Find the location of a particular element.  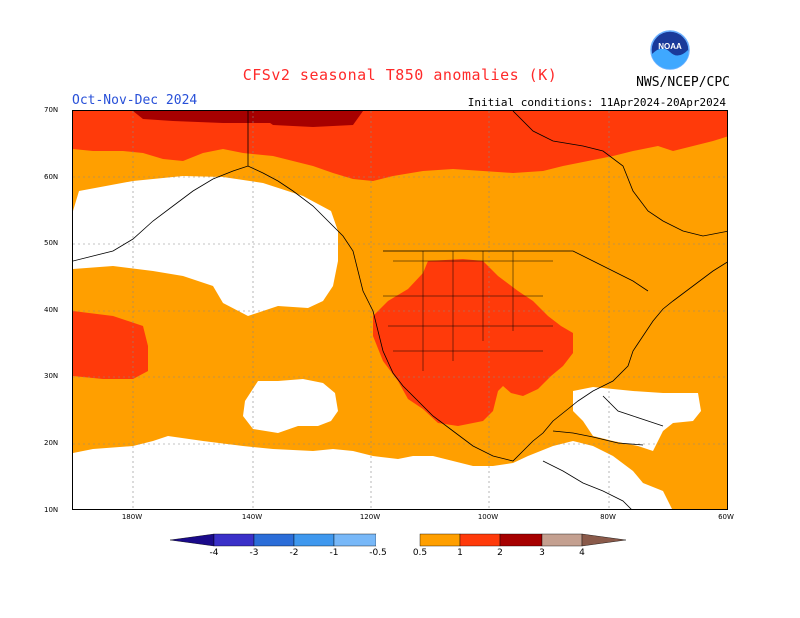

lon-label: 100W is located at coordinates (488, 517).